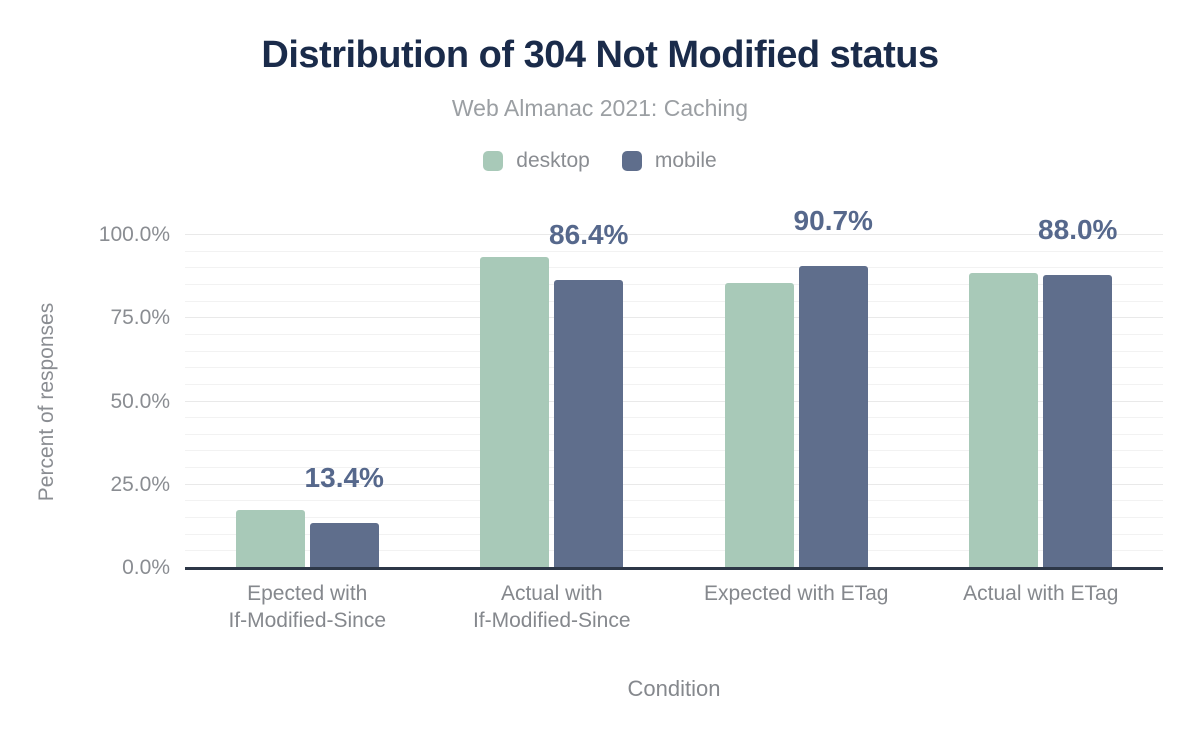  I want to click on x-axis-title: Condition, so click(674, 688).